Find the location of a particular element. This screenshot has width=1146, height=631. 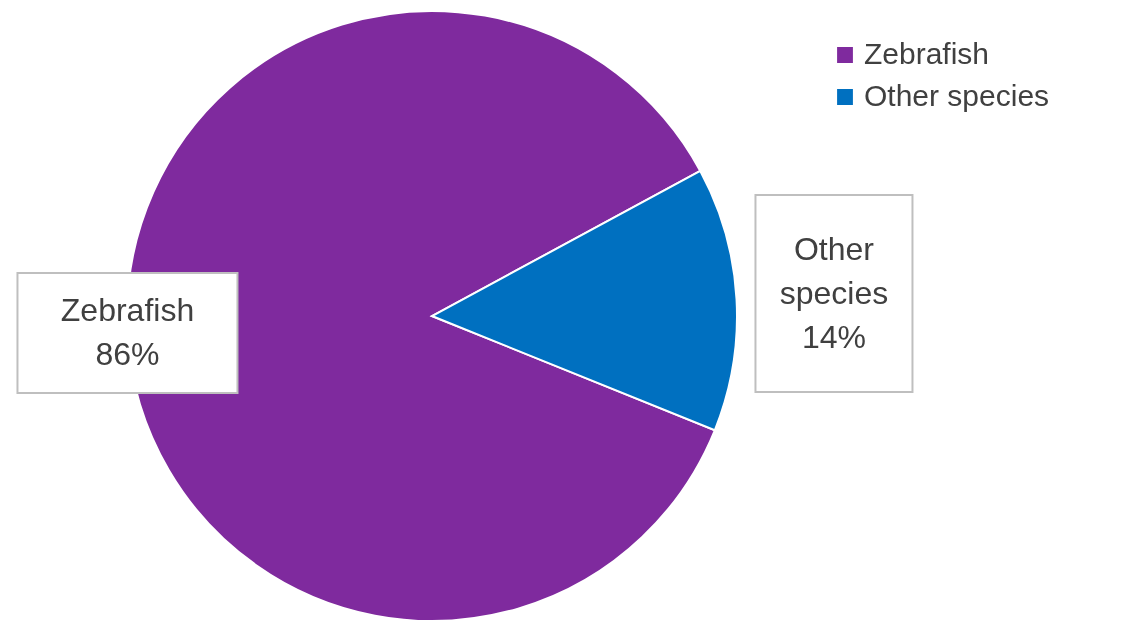

legend-label: Other species is located at coordinates (957, 95).